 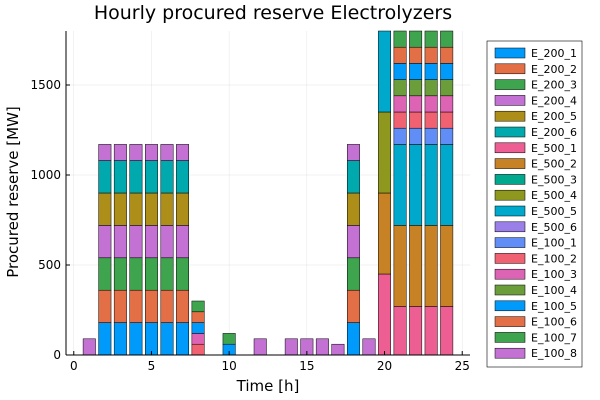 What do you see at coordinates (554, 164) in the screenshot?
I see `legend-label: E_500_2` at bounding box center [554, 164].